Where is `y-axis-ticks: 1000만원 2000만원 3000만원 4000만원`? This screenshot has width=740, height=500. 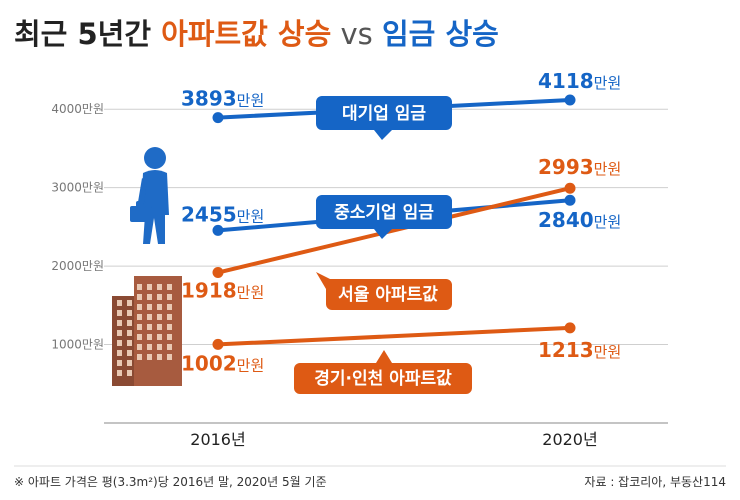 y-axis-ticks: 1000만원 2000만원 3000만원 4000만원 is located at coordinates (77, 226).